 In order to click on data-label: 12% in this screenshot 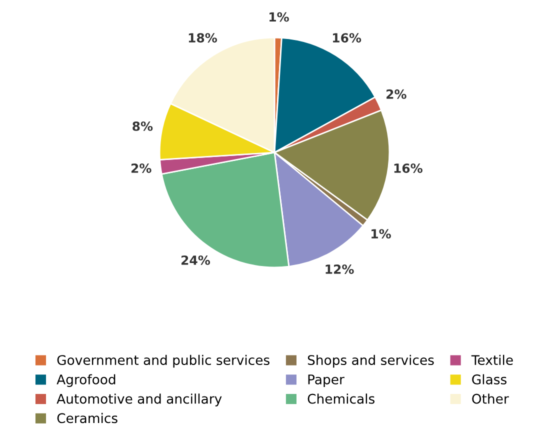, I will do `click(340, 269)`.